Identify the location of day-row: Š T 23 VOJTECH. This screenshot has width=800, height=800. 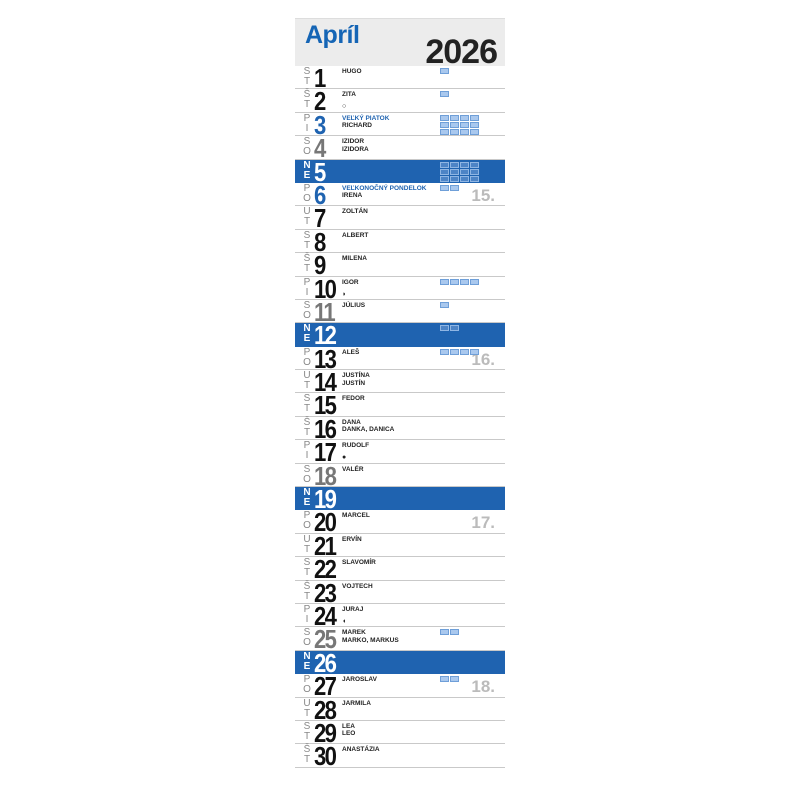
(400, 592).